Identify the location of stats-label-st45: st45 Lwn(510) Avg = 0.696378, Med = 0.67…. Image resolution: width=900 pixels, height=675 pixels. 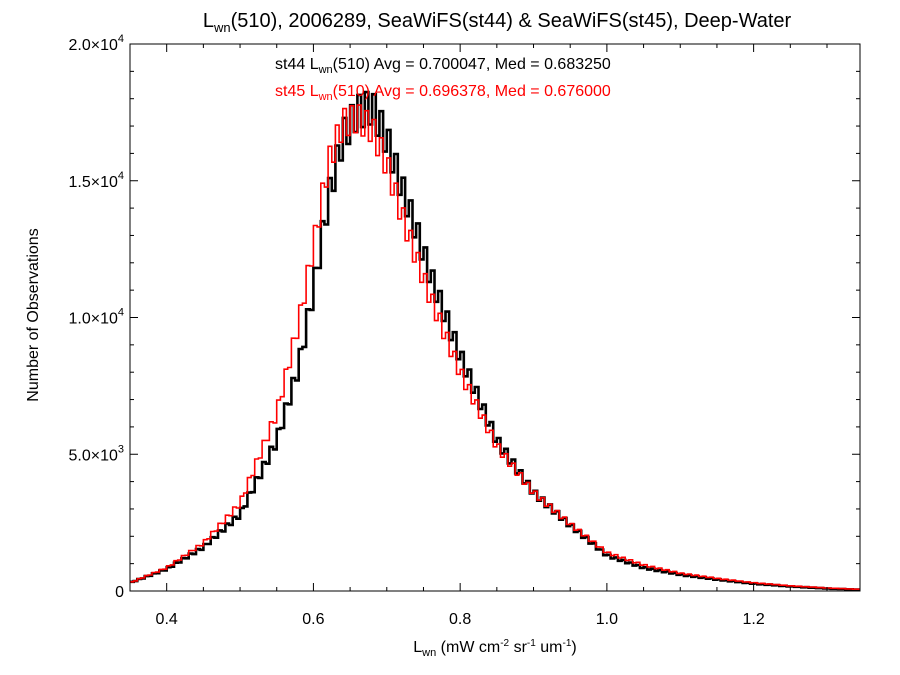
(443, 93).